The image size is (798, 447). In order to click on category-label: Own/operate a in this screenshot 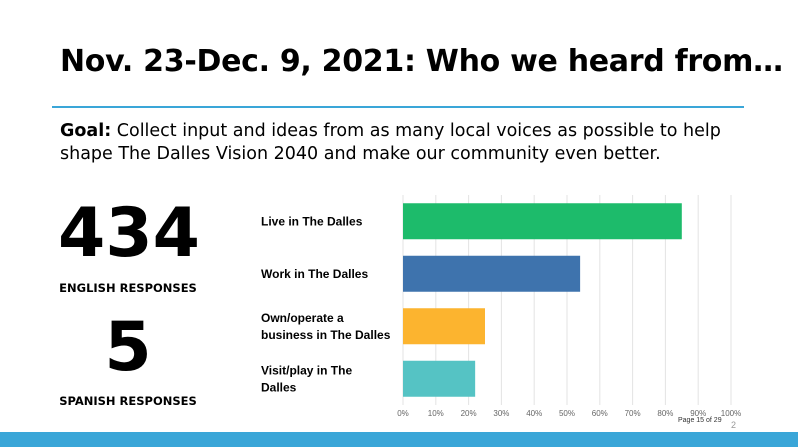, I will do `click(302, 318)`.